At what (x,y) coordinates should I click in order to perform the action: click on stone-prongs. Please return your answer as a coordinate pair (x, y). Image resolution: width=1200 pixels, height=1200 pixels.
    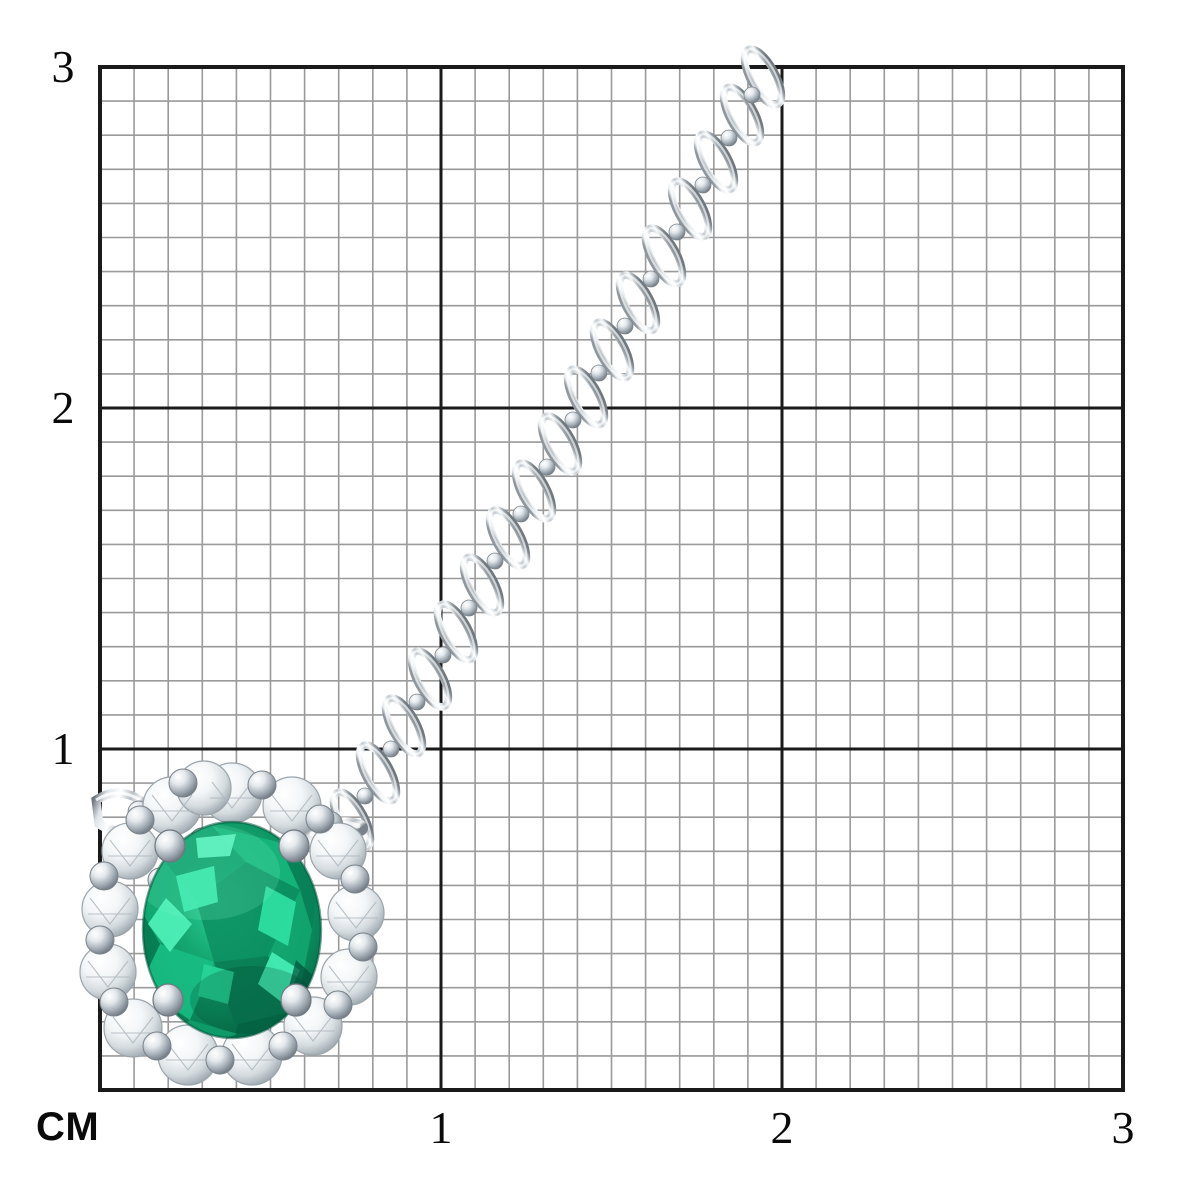
    Looking at the image, I should click on (232, 923).